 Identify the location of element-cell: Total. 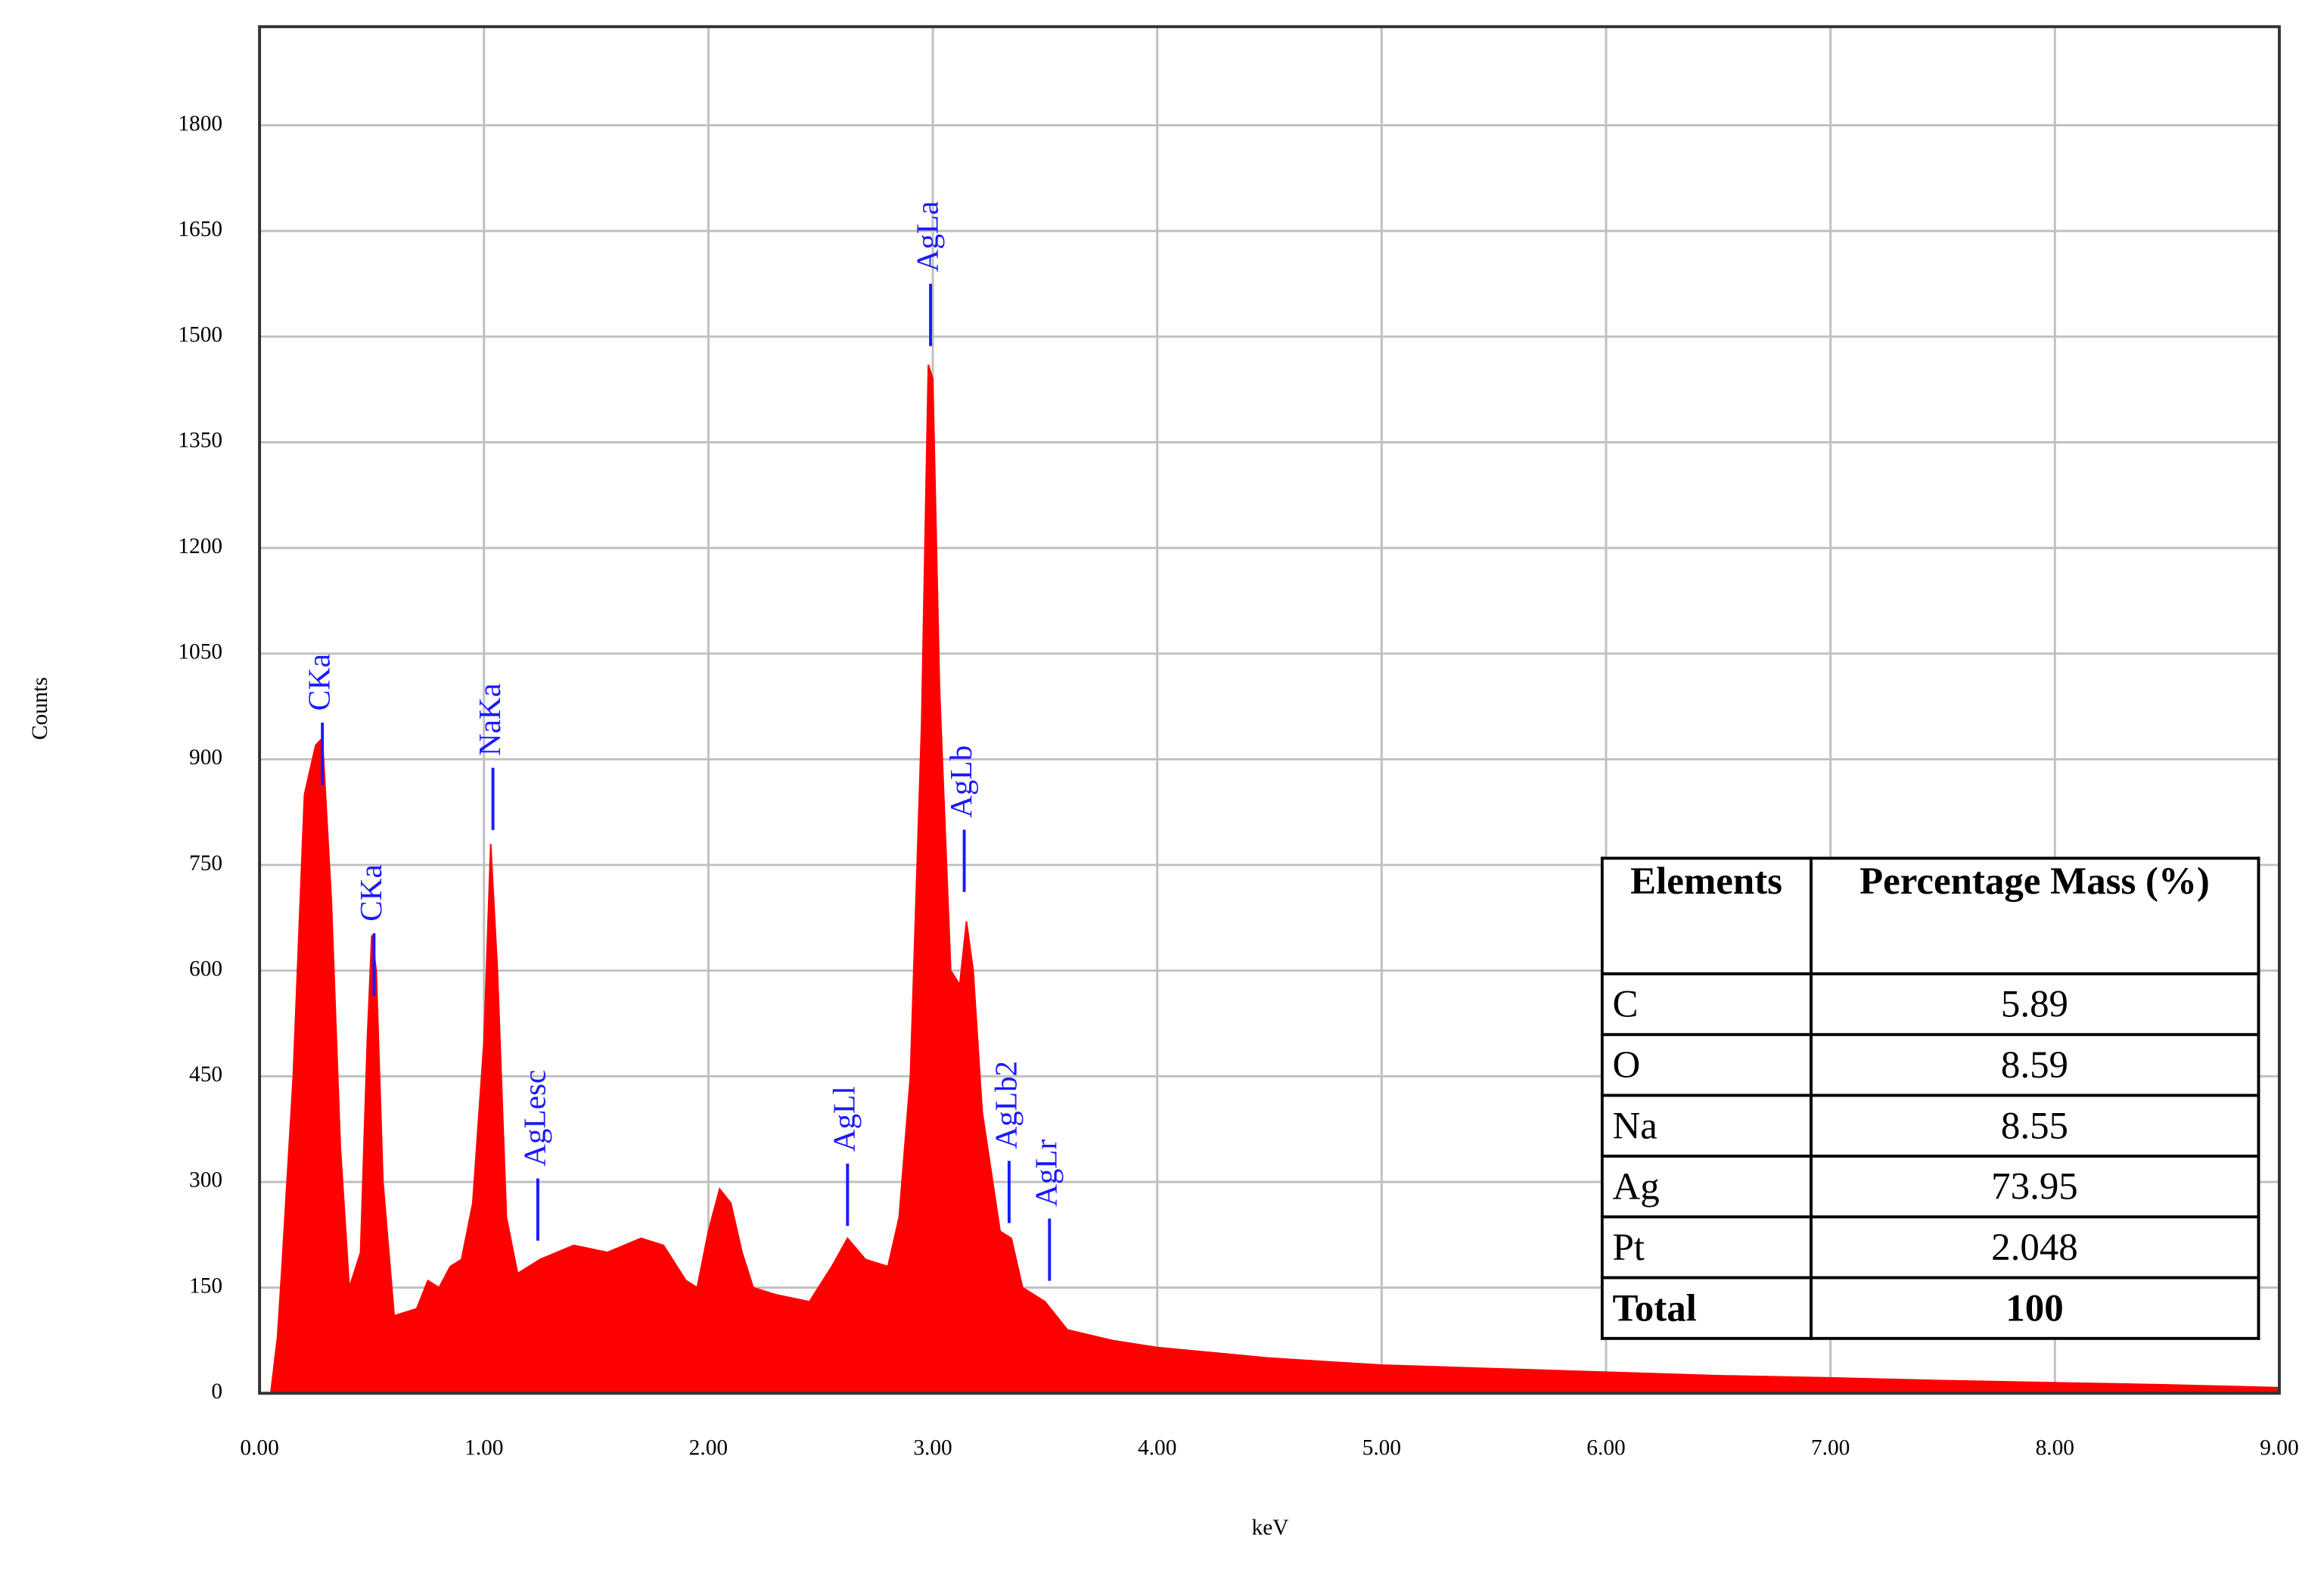
(1706, 1308).